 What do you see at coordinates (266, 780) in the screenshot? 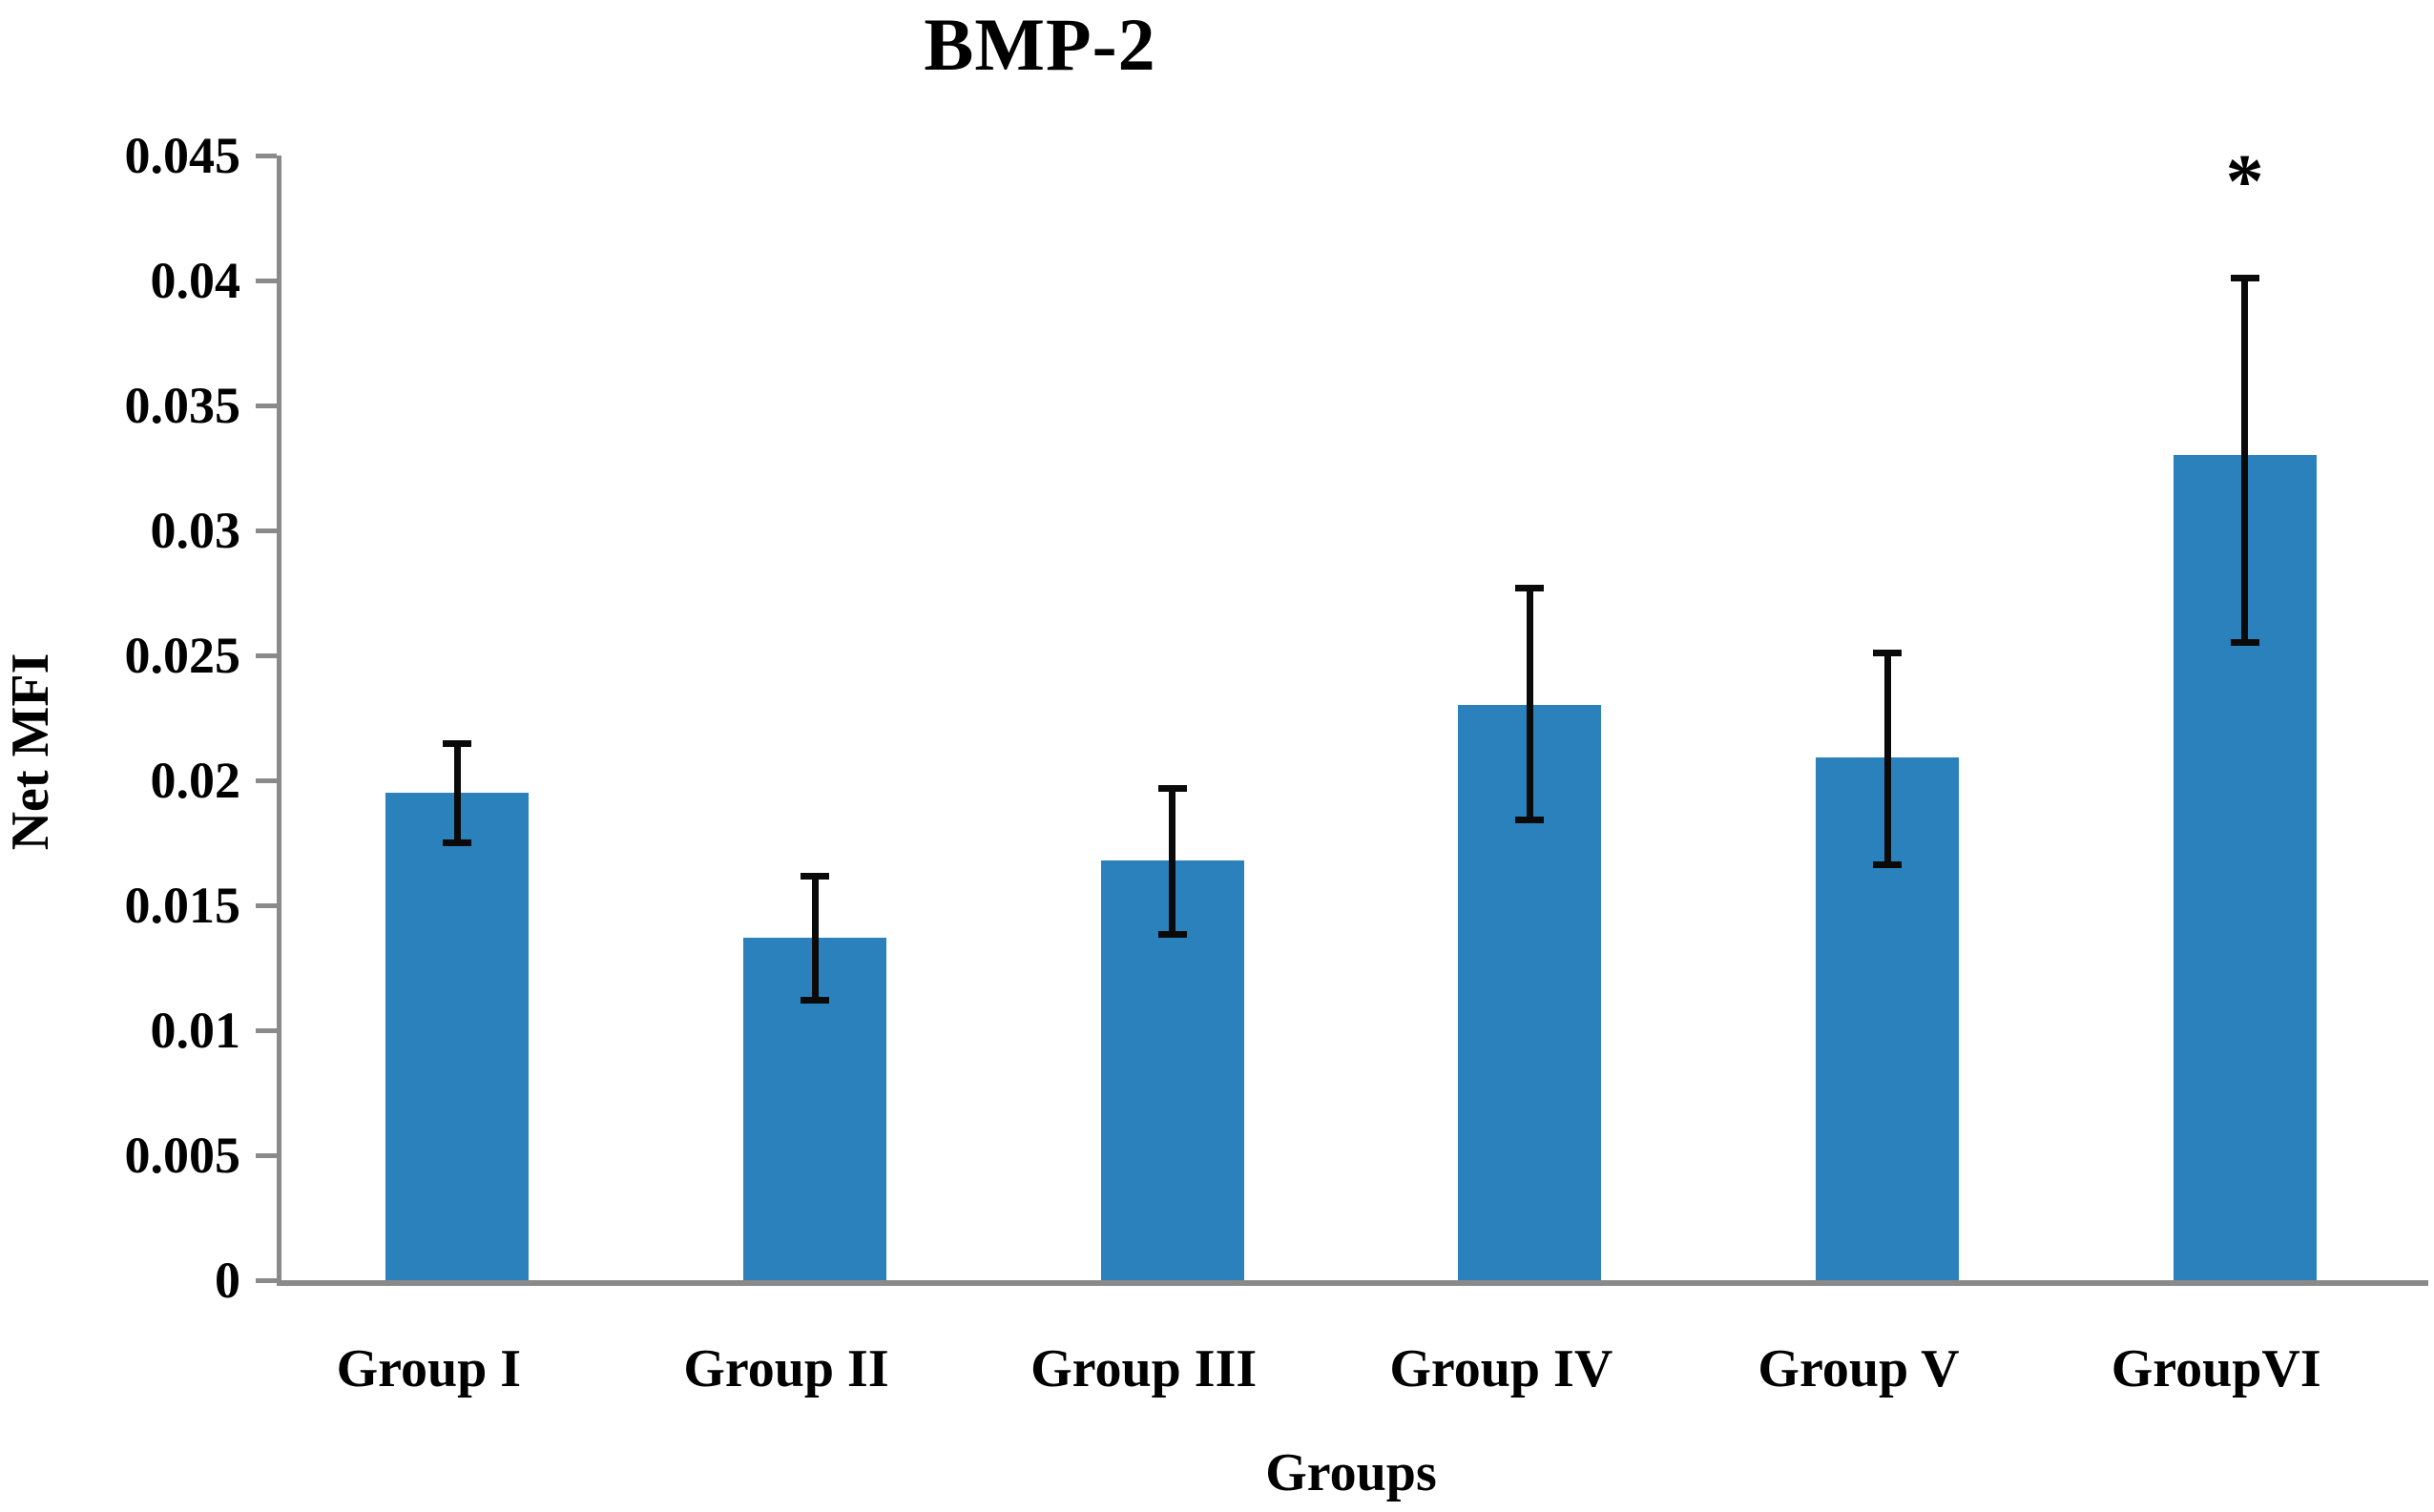
I see `y-tick-0.02` at bounding box center [266, 780].